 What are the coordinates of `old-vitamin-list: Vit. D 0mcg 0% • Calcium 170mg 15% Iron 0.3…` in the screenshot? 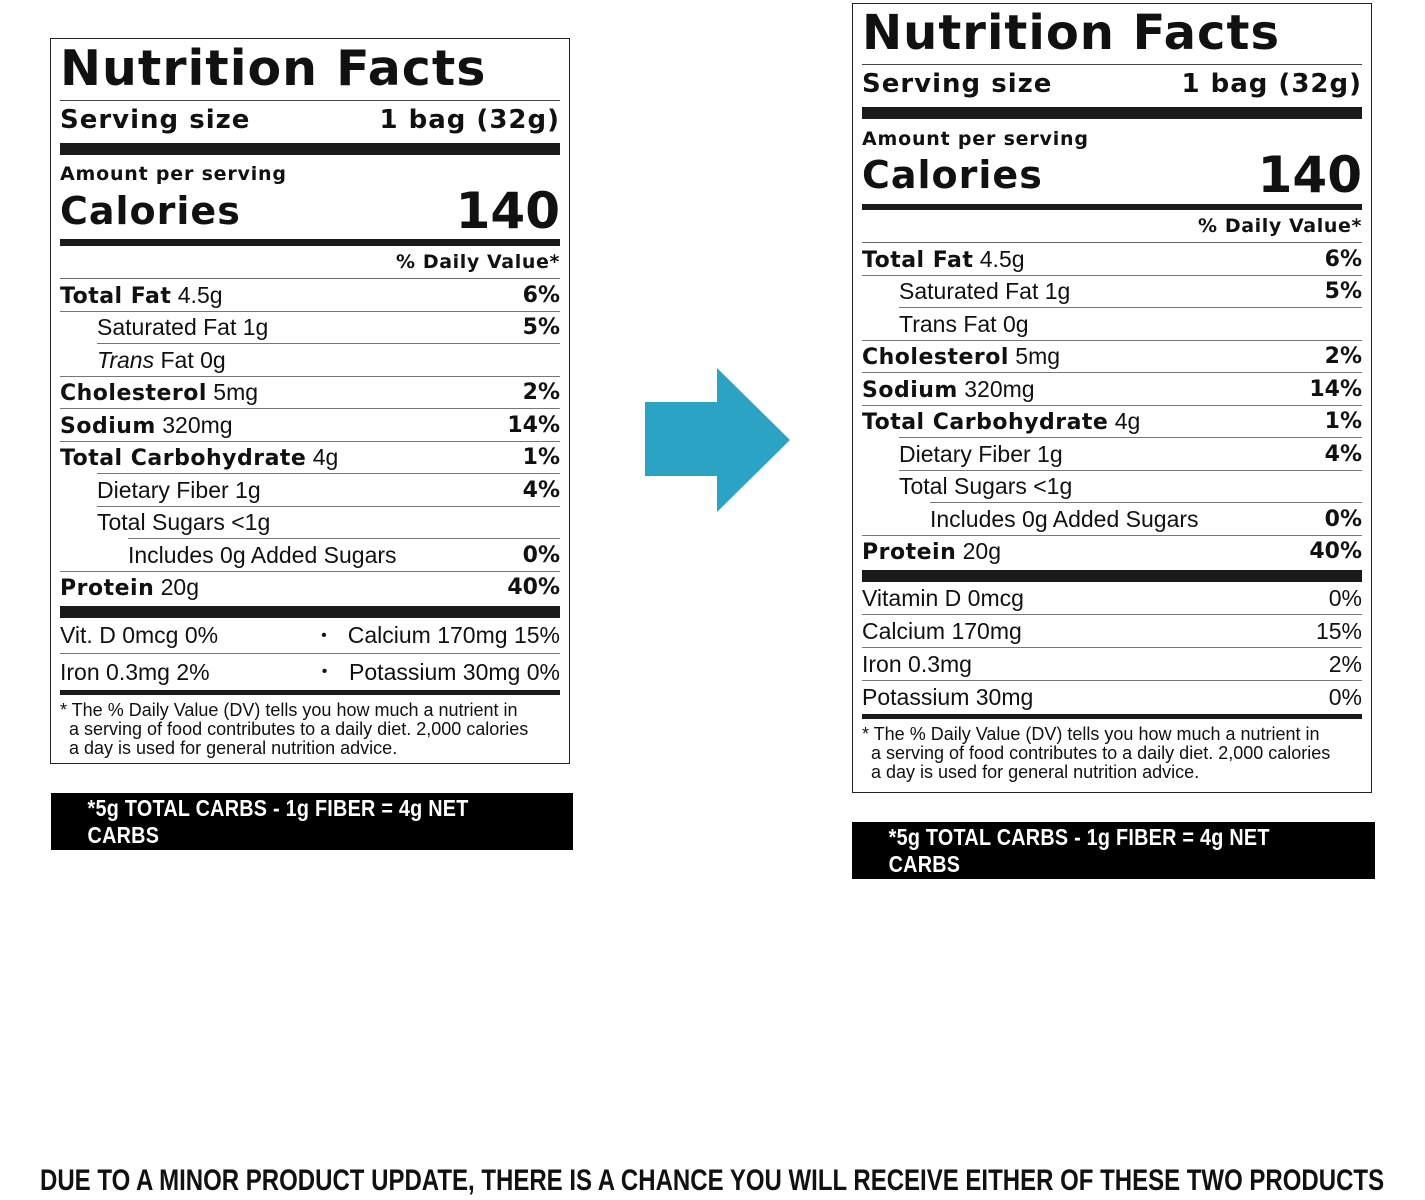 It's located at (310, 654).